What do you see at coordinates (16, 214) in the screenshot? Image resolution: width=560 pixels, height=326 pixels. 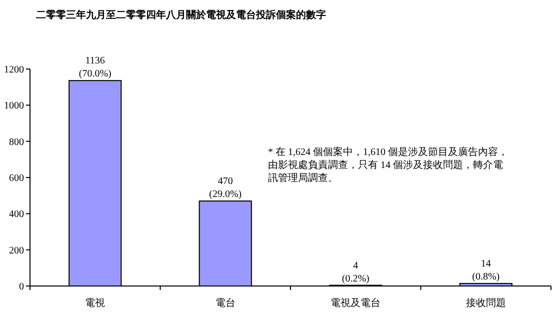 I see `y-tick-label: 400` at bounding box center [16, 214].